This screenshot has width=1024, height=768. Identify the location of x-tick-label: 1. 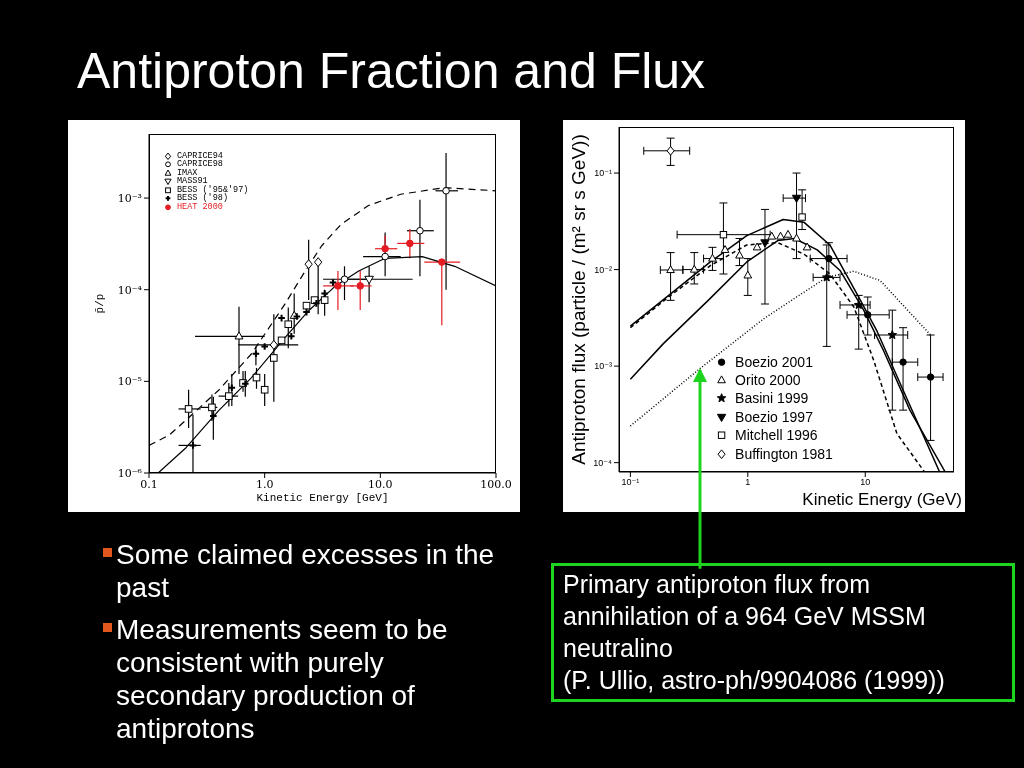
(748, 482).